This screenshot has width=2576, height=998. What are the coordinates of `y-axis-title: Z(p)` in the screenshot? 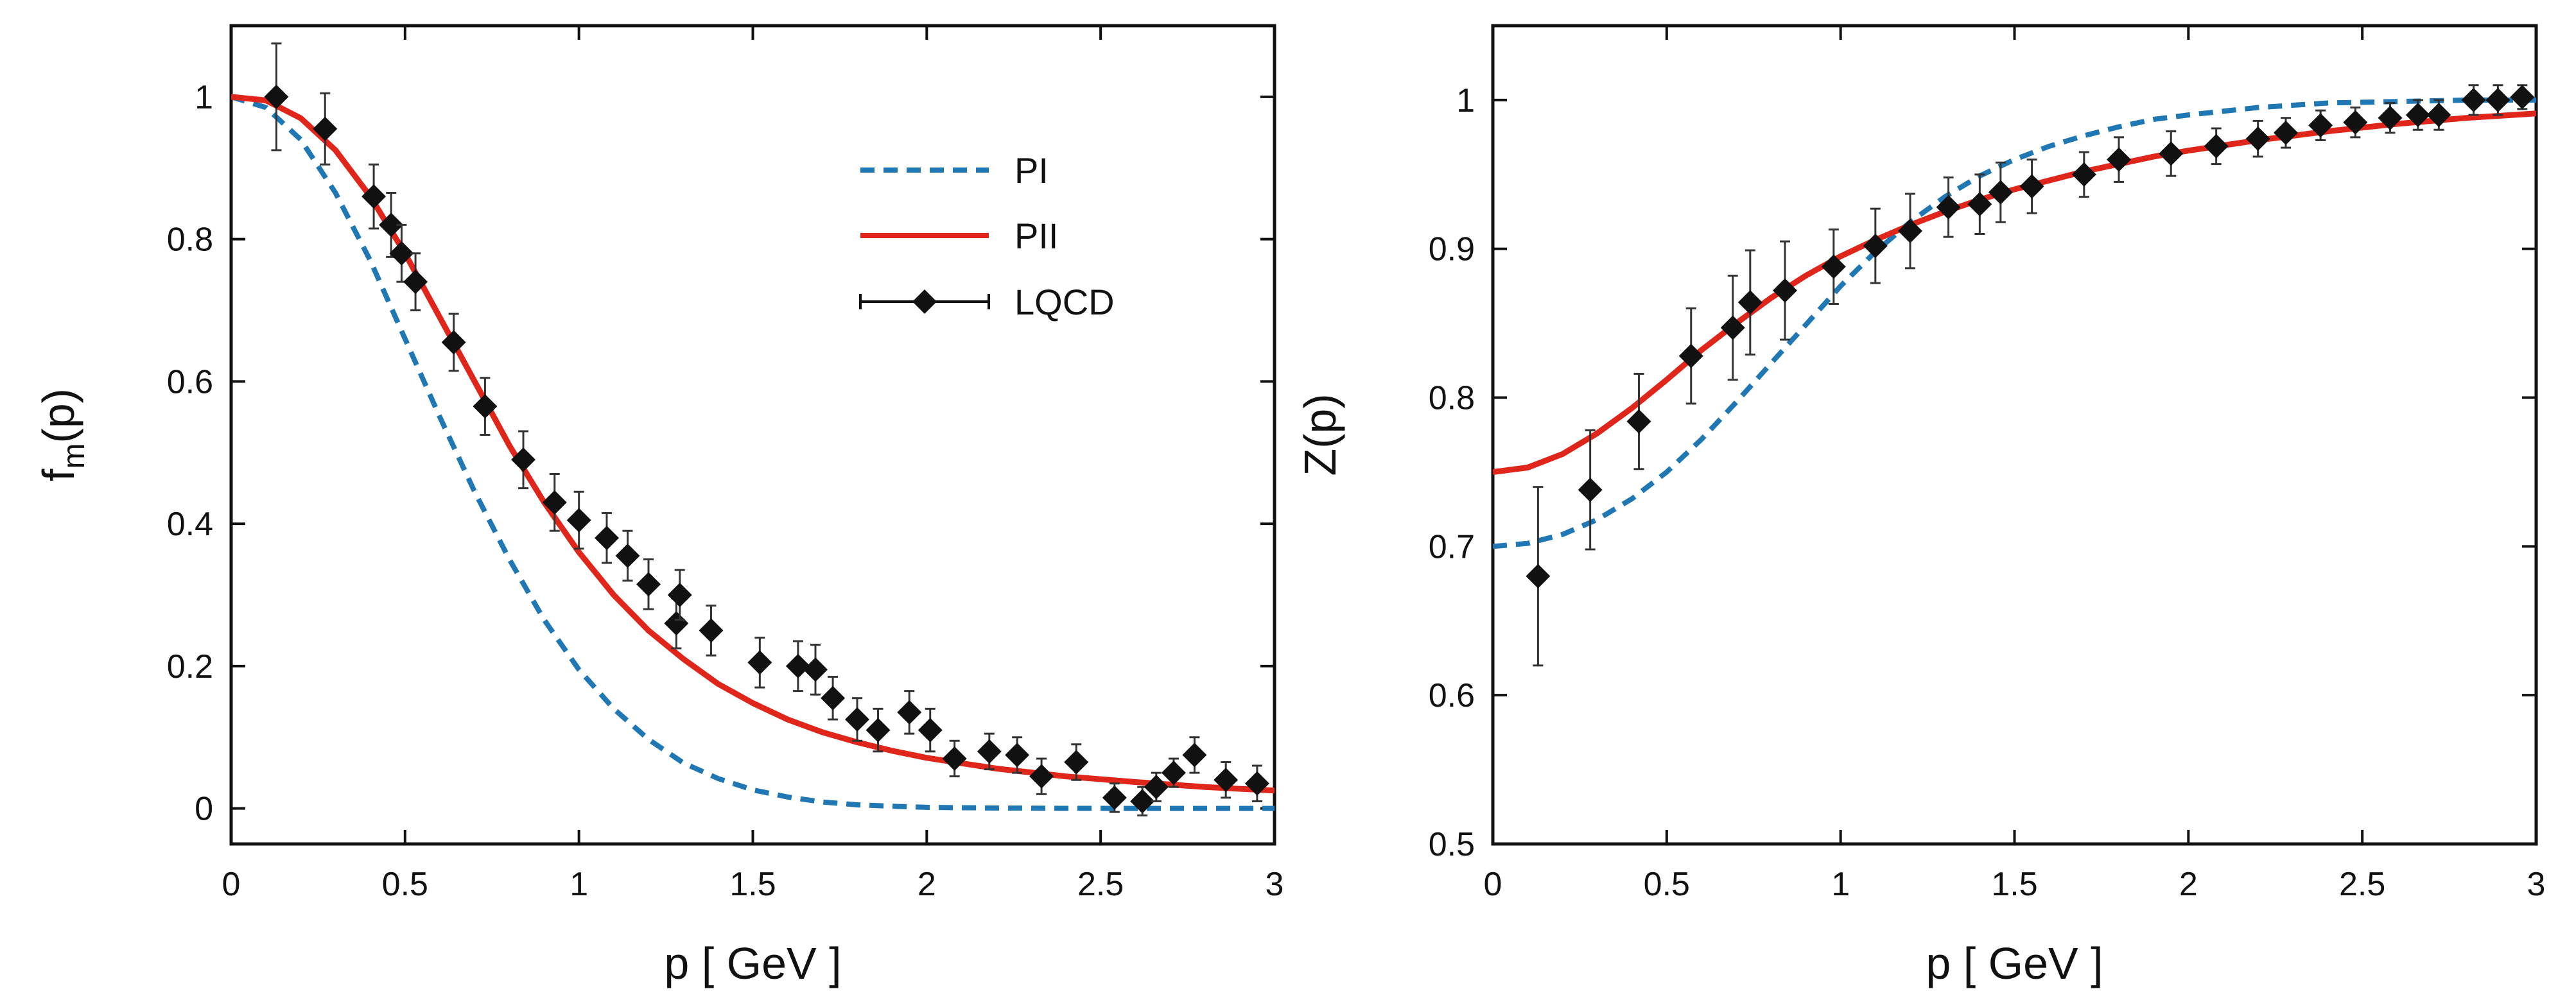 It's located at (1320, 434).